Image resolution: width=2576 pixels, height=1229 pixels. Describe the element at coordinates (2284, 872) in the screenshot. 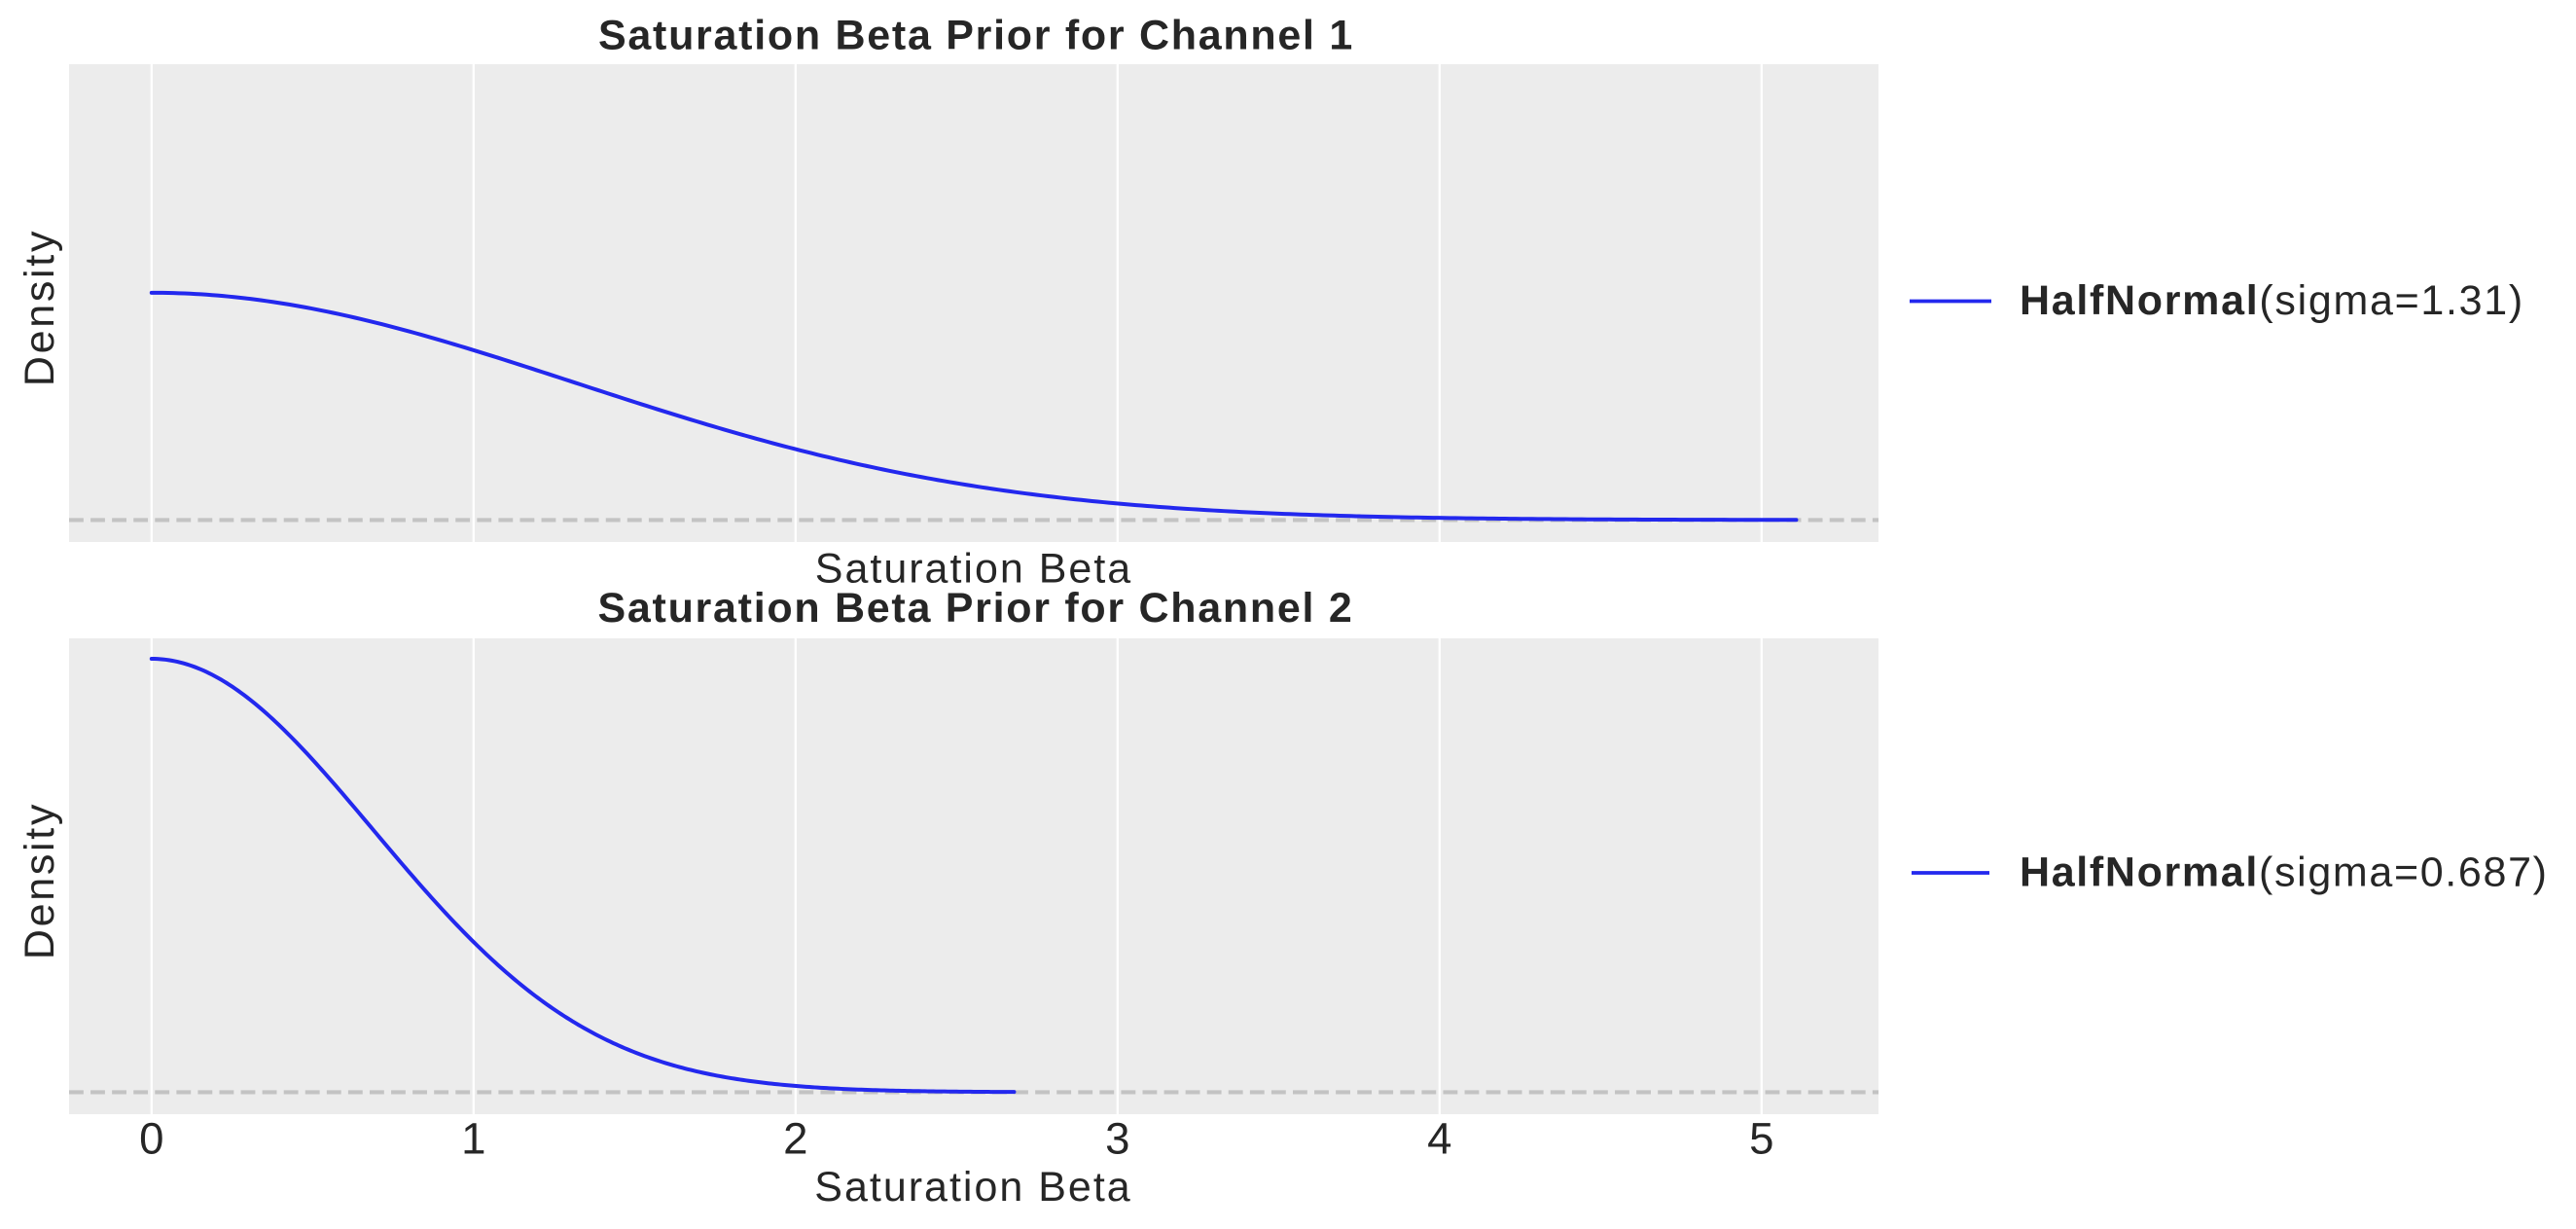

I see `svg-text: HalfNormal(sigma=0.687)` at that location.